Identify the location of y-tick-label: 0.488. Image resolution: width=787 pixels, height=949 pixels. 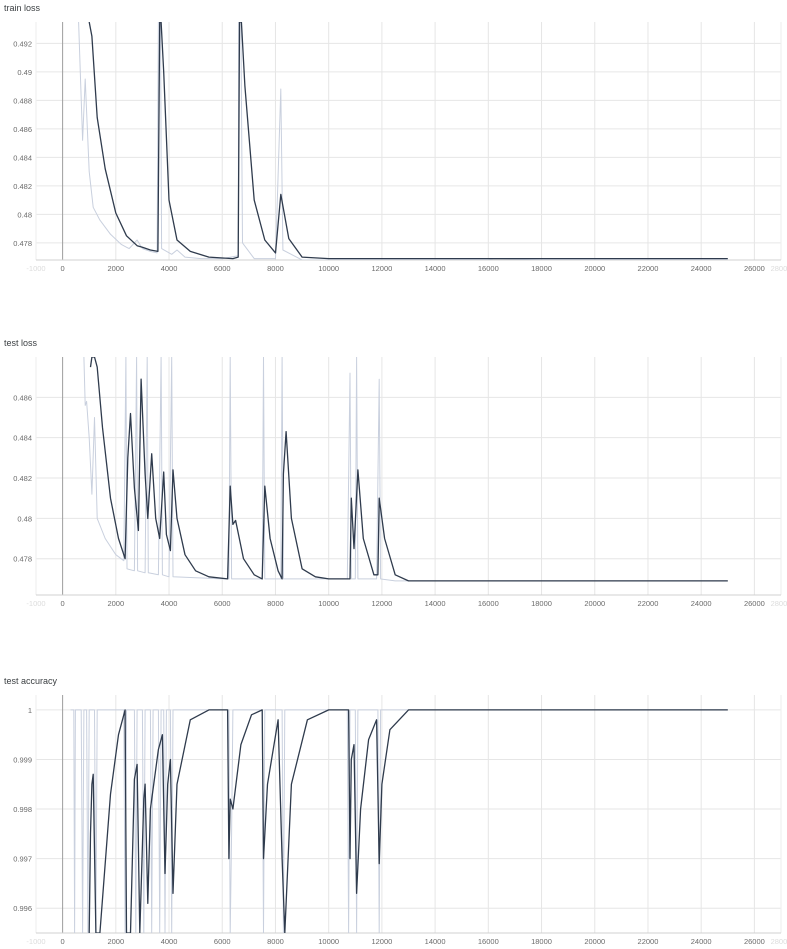
(22, 100).